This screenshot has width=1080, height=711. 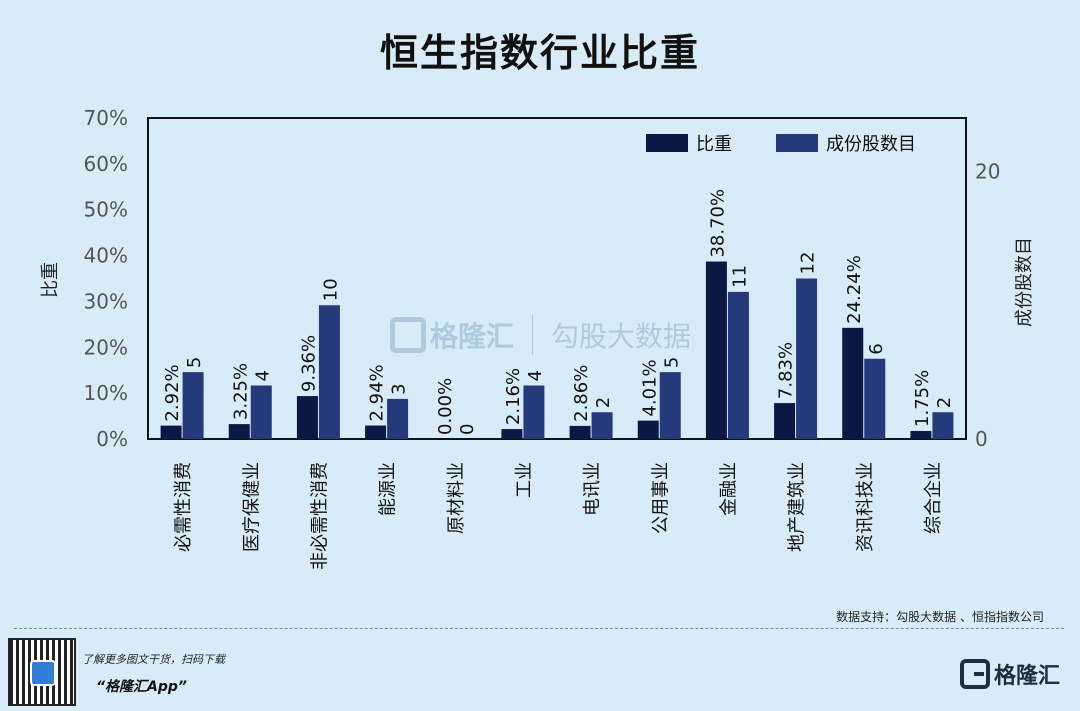 I want to click on data-source: 数据支持：勾股大数据 、恒指指数公司, so click(x=940, y=617).